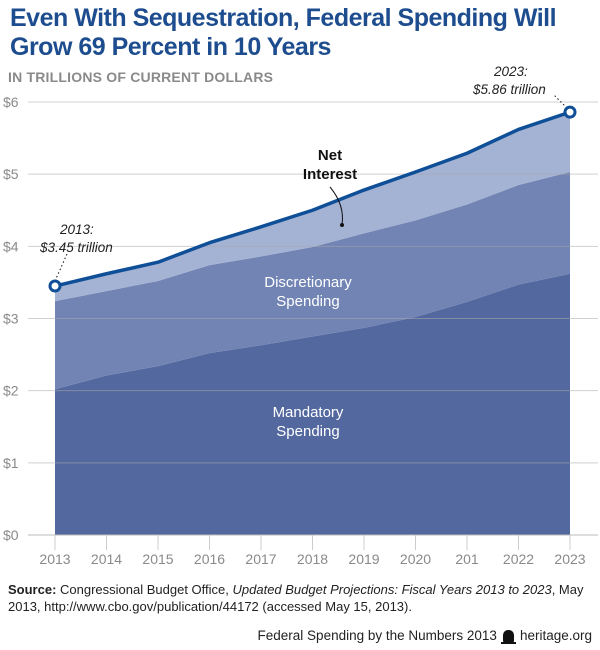 This screenshot has width=600, height=650. Describe the element at coordinates (11, 102) in the screenshot. I see `y-tick-label: $6` at that location.